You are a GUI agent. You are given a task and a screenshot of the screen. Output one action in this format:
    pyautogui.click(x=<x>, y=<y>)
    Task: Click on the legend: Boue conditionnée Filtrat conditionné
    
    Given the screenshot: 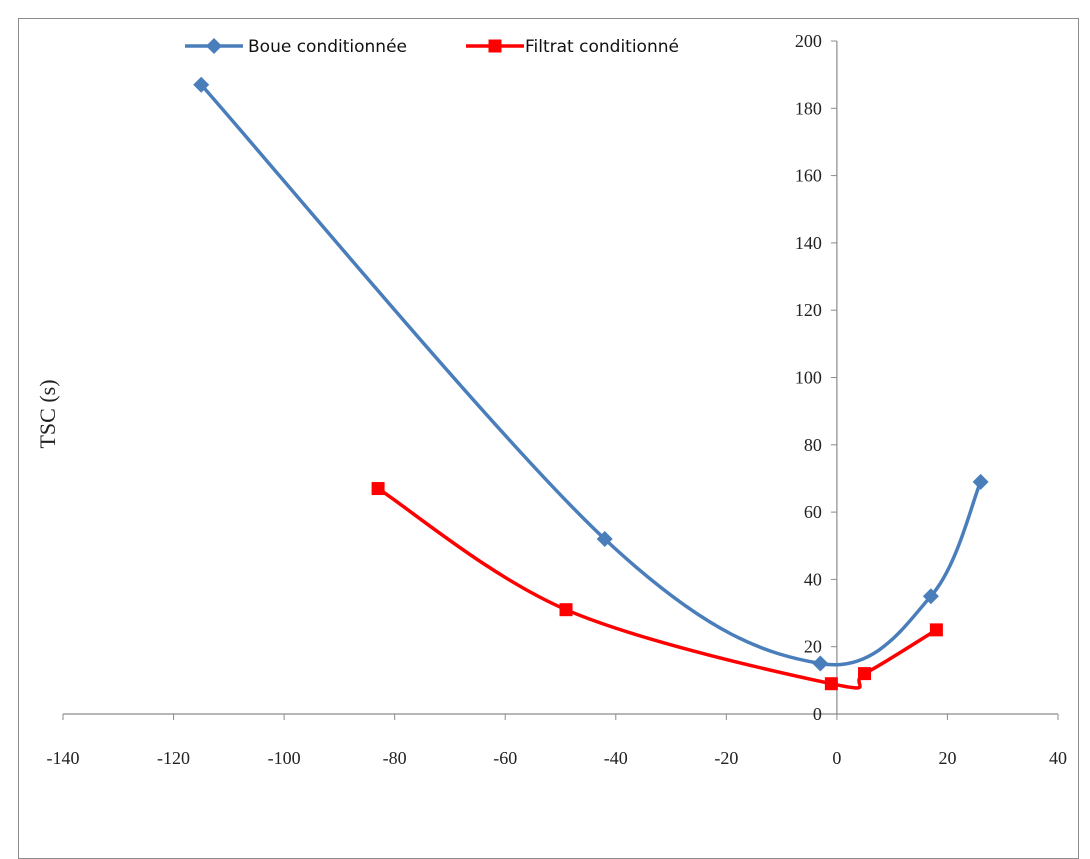 What is the action you would take?
    pyautogui.click(x=432, y=47)
    